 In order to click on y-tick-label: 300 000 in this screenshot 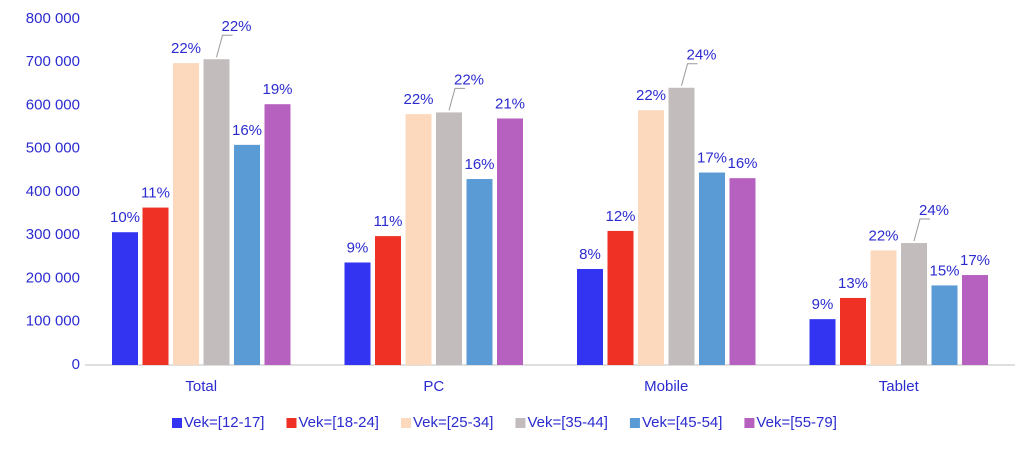, I will do `click(53, 234)`.